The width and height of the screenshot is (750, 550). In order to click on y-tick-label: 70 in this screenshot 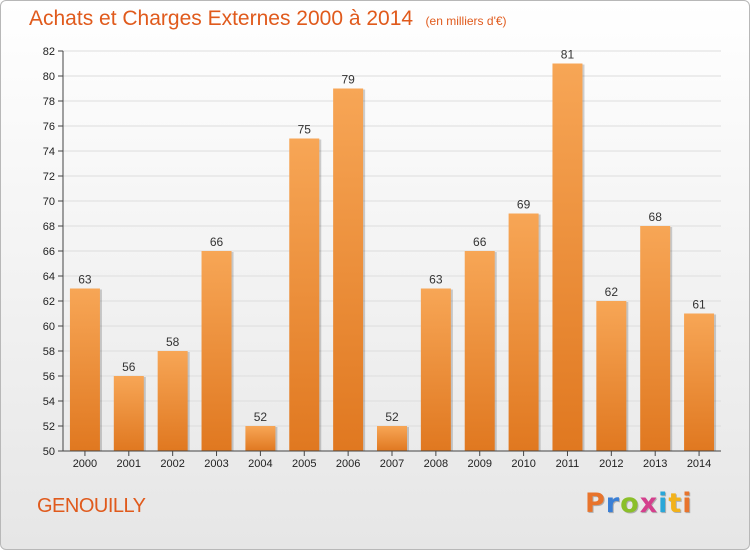, I will do `click(49, 202)`.